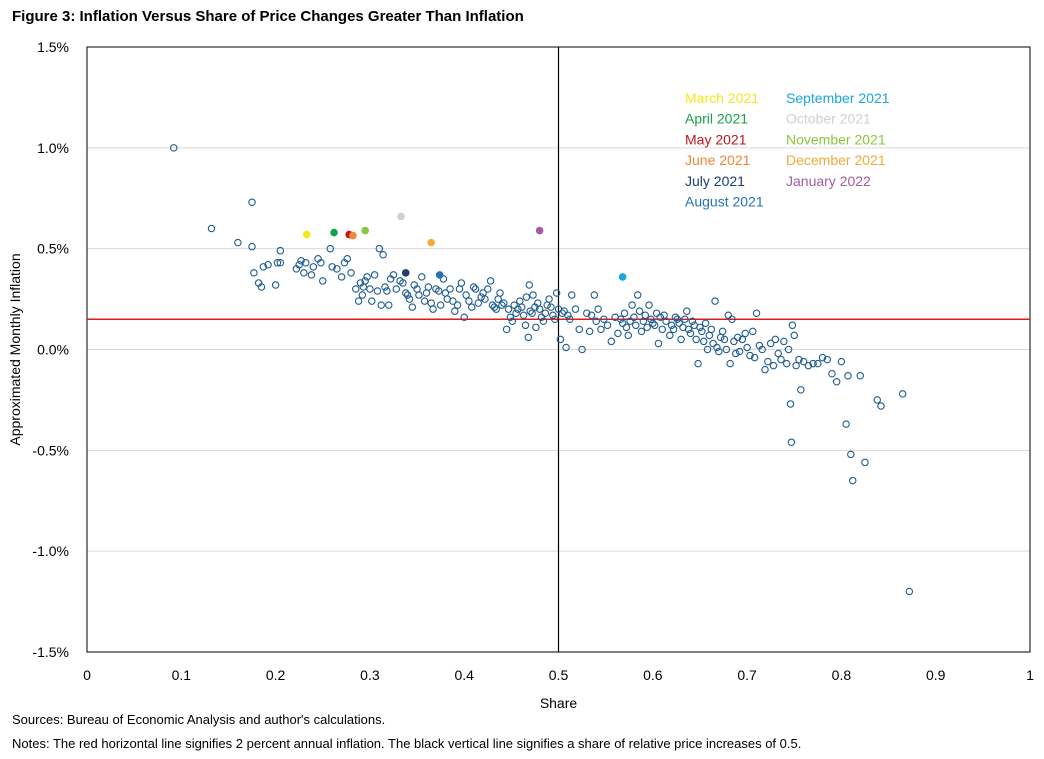  I want to click on legend-entry: June 2021, so click(718, 160).